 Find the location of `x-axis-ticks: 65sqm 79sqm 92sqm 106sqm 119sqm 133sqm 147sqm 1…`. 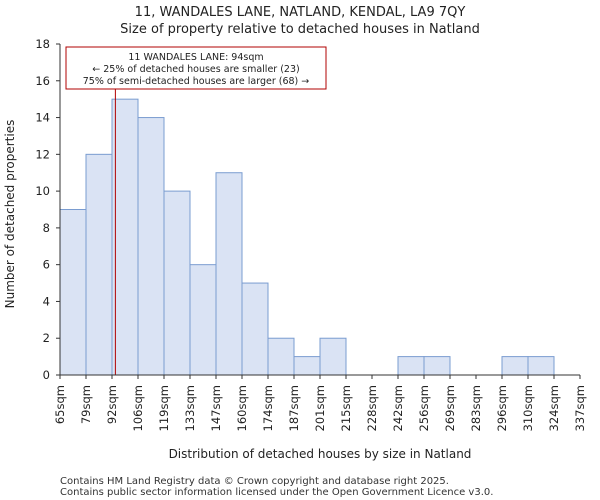

x-axis-ticks: 65sqm 79sqm 92sqm 106sqm 119sqm 133sqm 147sqm 1… is located at coordinates (320, 403).